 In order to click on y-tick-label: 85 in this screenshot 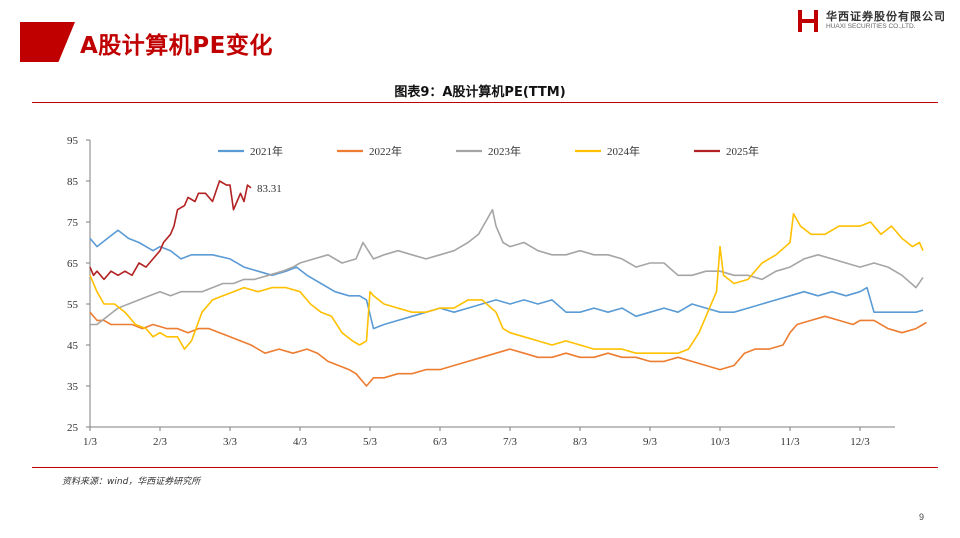, I will do `click(73, 182)`.